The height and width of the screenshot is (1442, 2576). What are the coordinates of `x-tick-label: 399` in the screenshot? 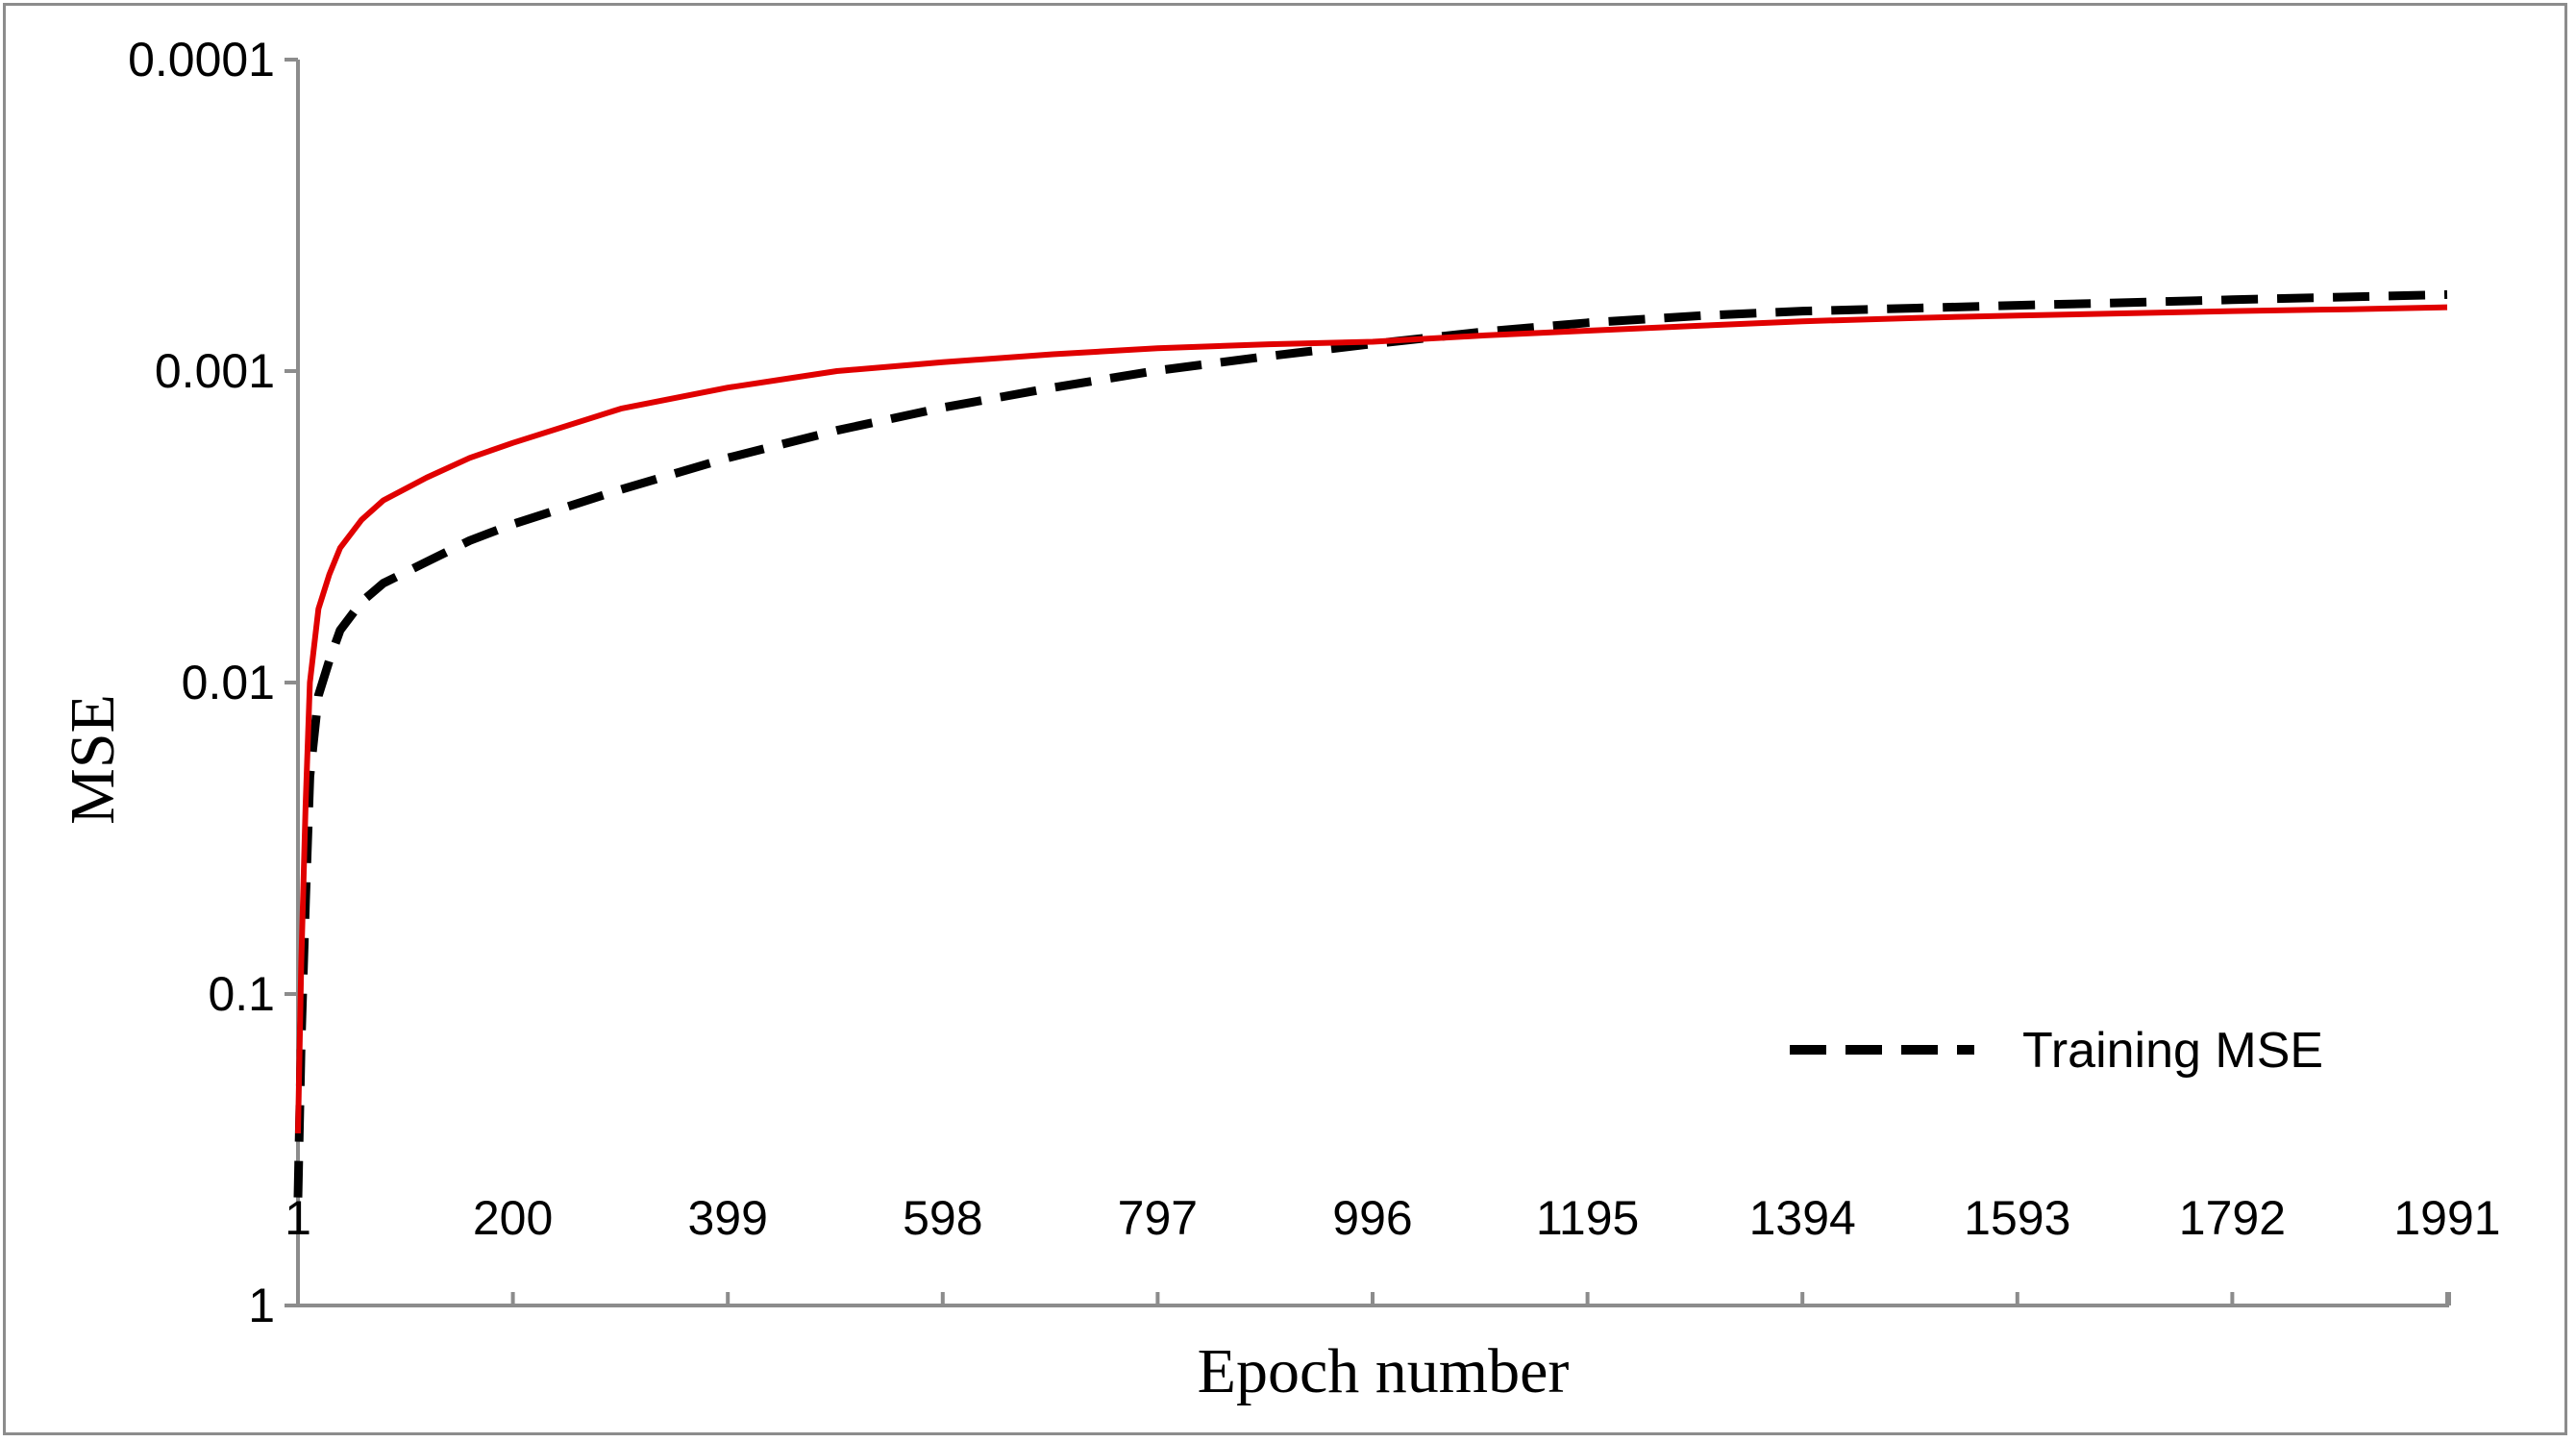 It's located at (727, 1218).